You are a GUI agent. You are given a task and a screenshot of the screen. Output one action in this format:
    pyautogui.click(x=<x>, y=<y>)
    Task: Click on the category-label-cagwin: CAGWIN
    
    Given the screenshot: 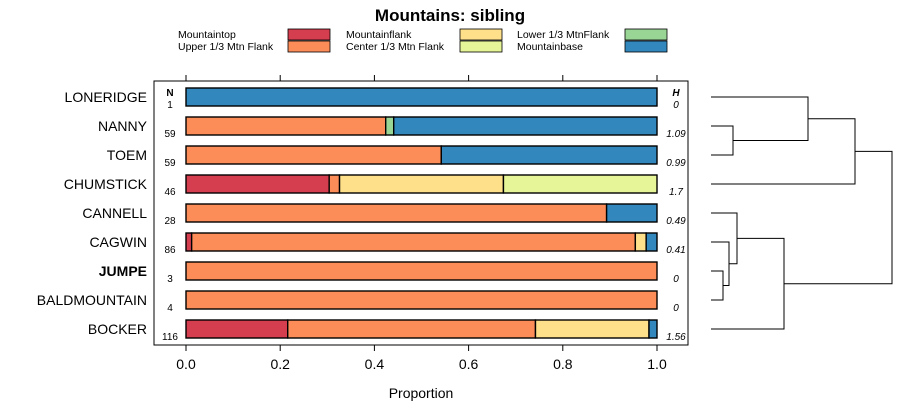 What is the action you would take?
    pyautogui.click(x=118, y=242)
    